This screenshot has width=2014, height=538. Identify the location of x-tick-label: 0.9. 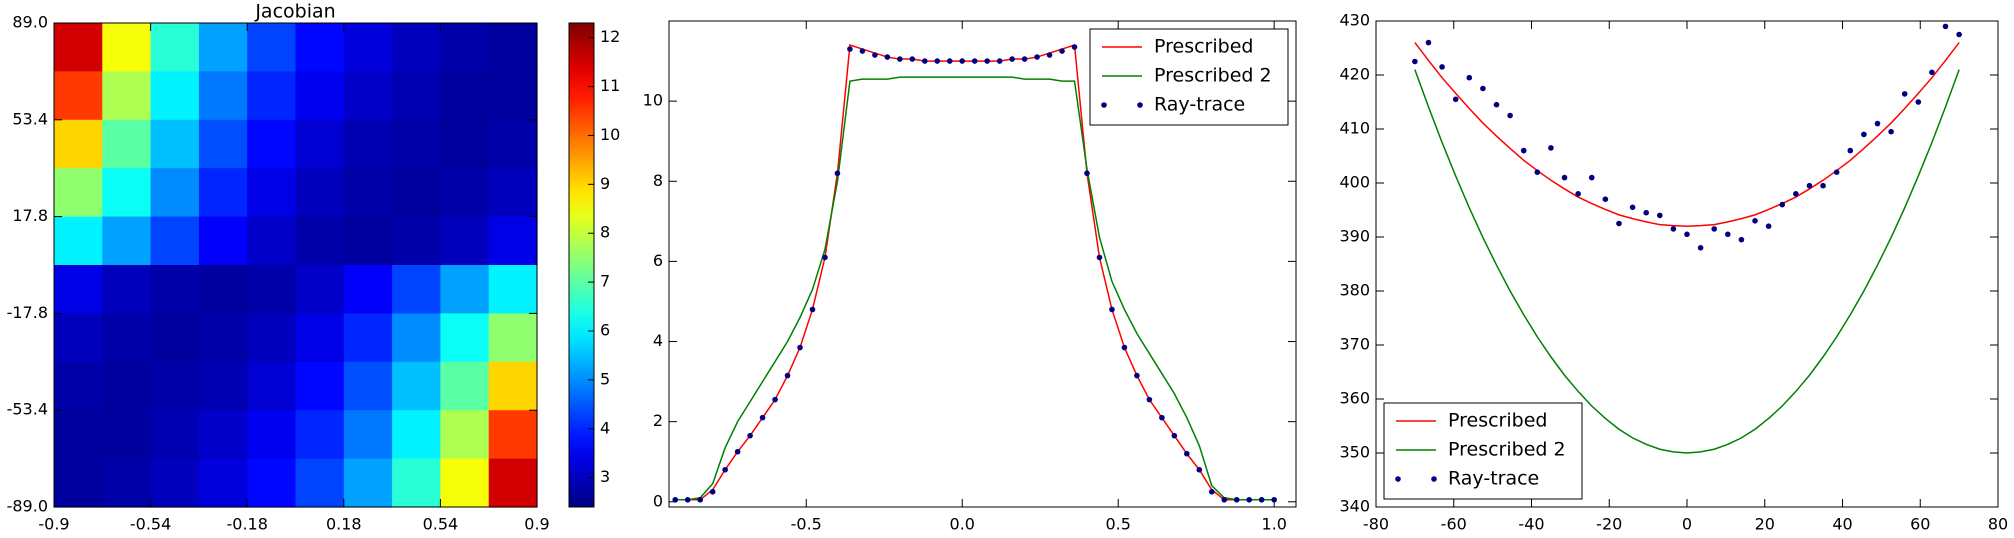
(536, 524).